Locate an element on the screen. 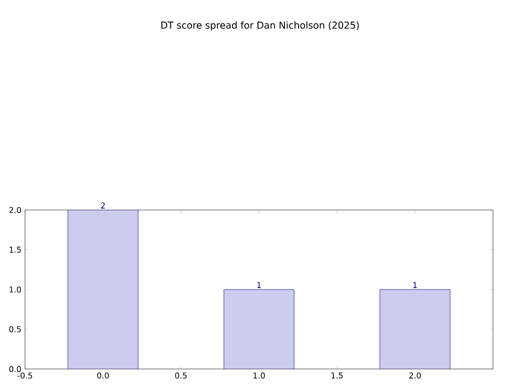 This screenshot has width=520, height=390. x-tick-label: 2.0 is located at coordinates (415, 375).